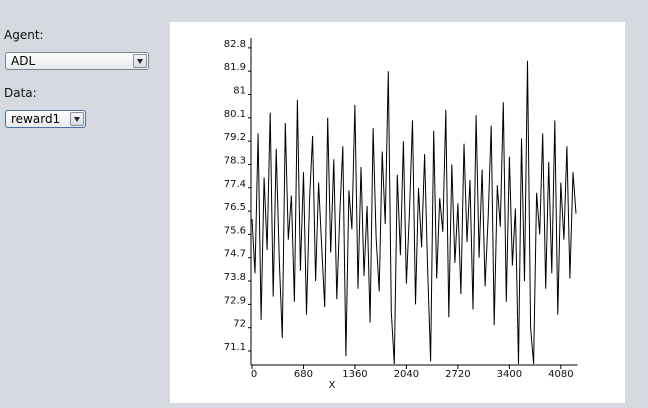 This screenshot has width=648, height=408. I want to click on x-tick-label: 2720, so click(457, 374).